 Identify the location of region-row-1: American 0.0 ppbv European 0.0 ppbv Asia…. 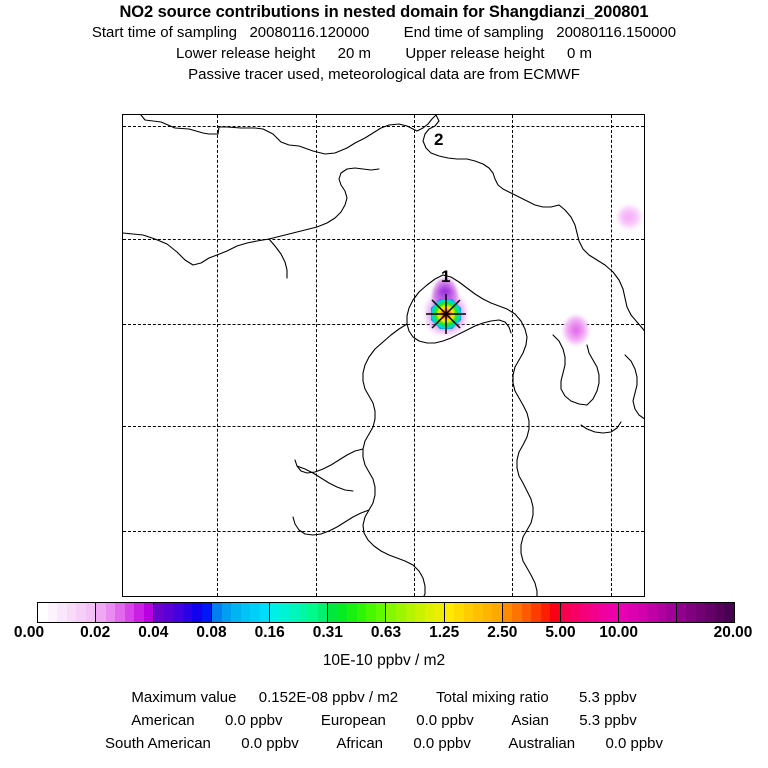
(384, 720).